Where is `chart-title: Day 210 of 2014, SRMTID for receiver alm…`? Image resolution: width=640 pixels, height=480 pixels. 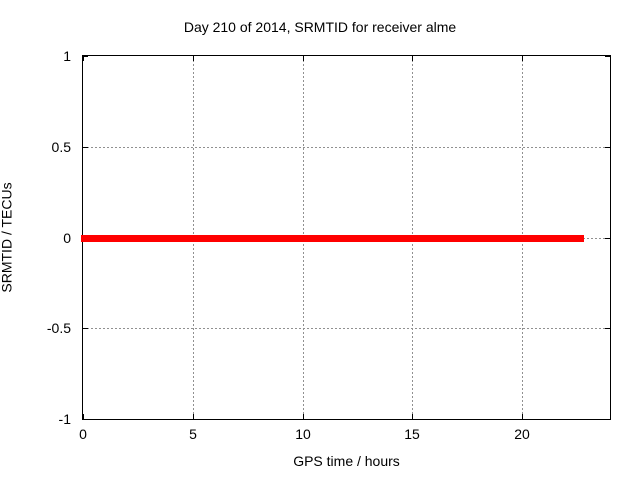 chart-title: Day 210 of 2014, SRMTID for receiver alm… is located at coordinates (320, 27).